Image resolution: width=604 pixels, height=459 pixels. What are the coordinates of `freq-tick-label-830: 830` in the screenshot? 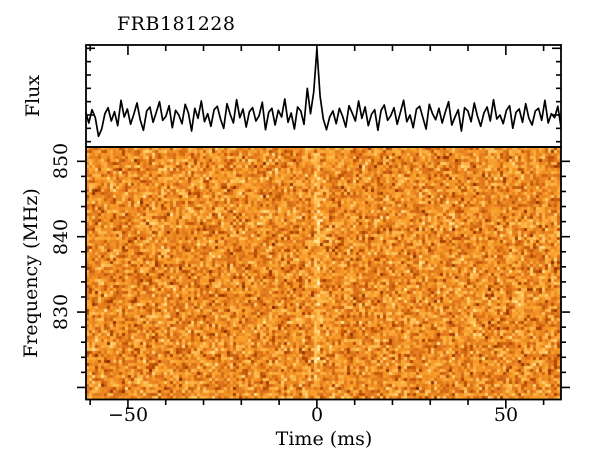 It's located at (61, 312).